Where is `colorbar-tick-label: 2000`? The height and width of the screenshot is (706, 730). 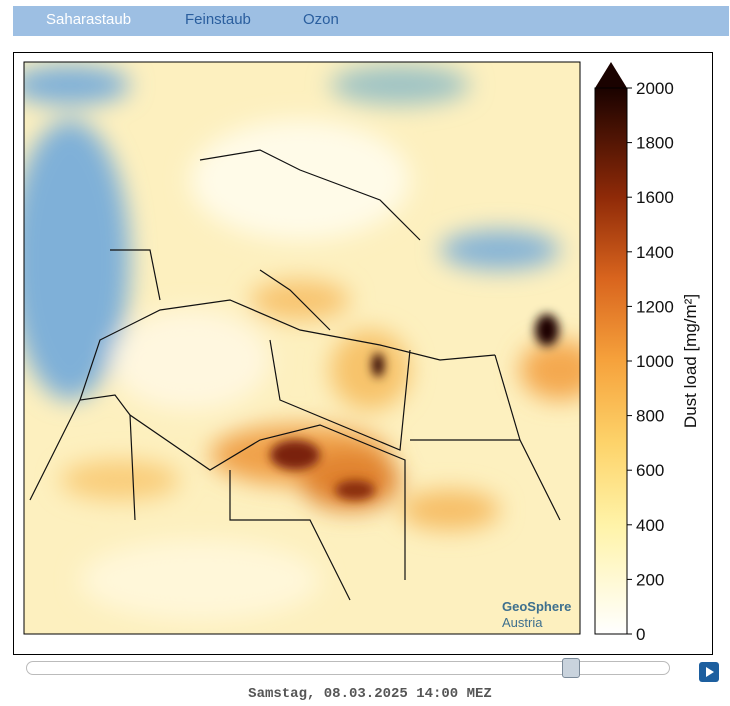 colorbar-tick-label: 2000 is located at coordinates (655, 88).